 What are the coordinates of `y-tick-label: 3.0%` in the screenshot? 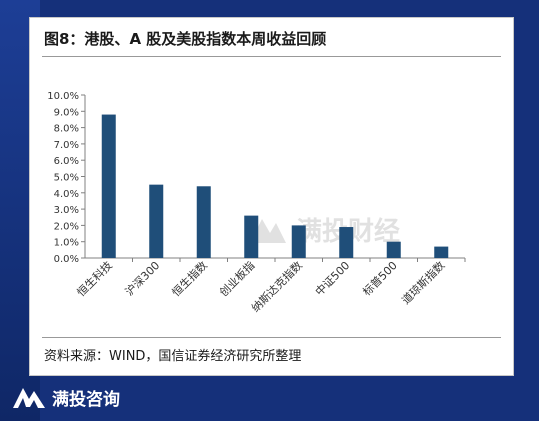 It's located at (66, 210).